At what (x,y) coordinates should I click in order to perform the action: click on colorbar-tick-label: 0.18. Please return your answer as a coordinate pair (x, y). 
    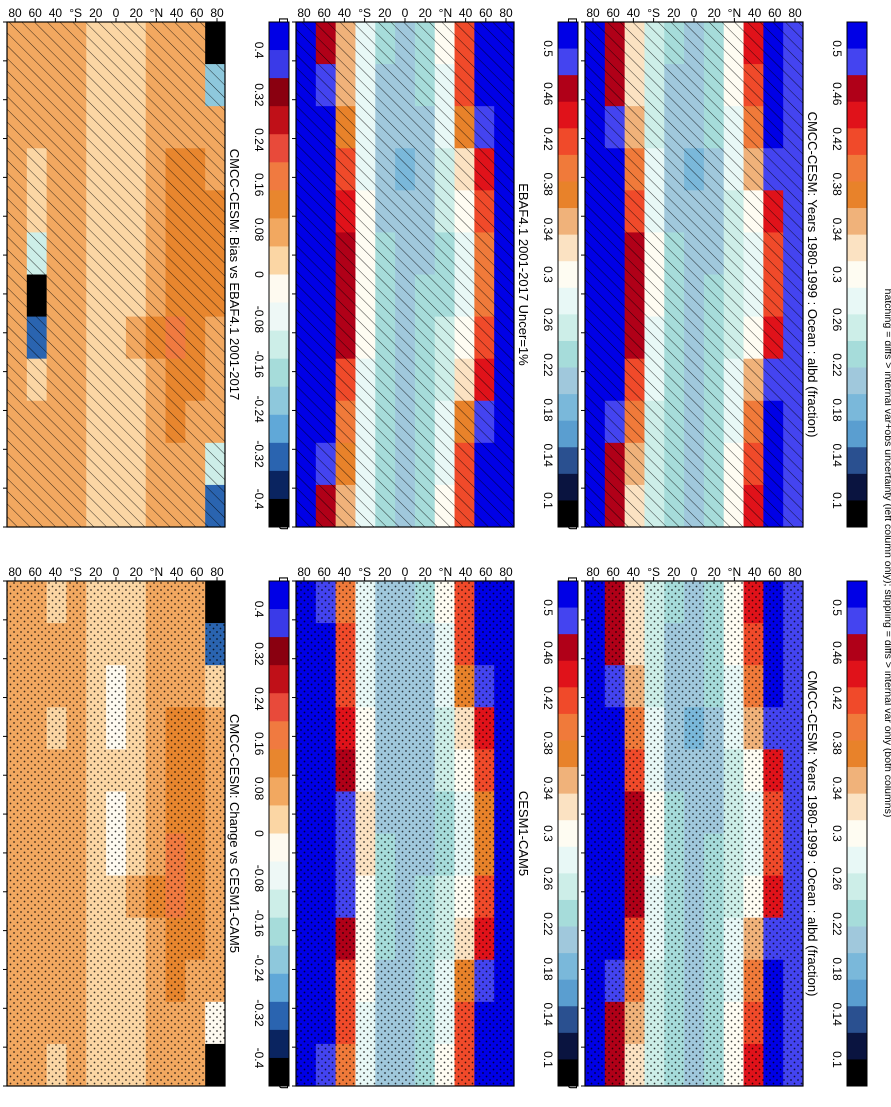
    Looking at the image, I should click on (548, 969).